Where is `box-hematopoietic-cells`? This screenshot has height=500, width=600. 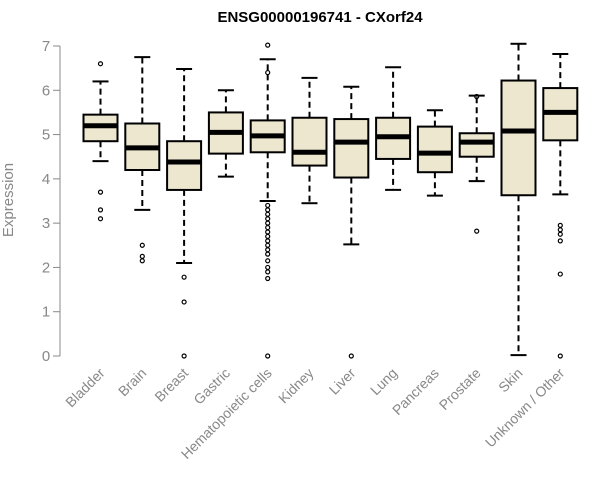
box-hematopoietic-cells is located at coordinates (267, 200).